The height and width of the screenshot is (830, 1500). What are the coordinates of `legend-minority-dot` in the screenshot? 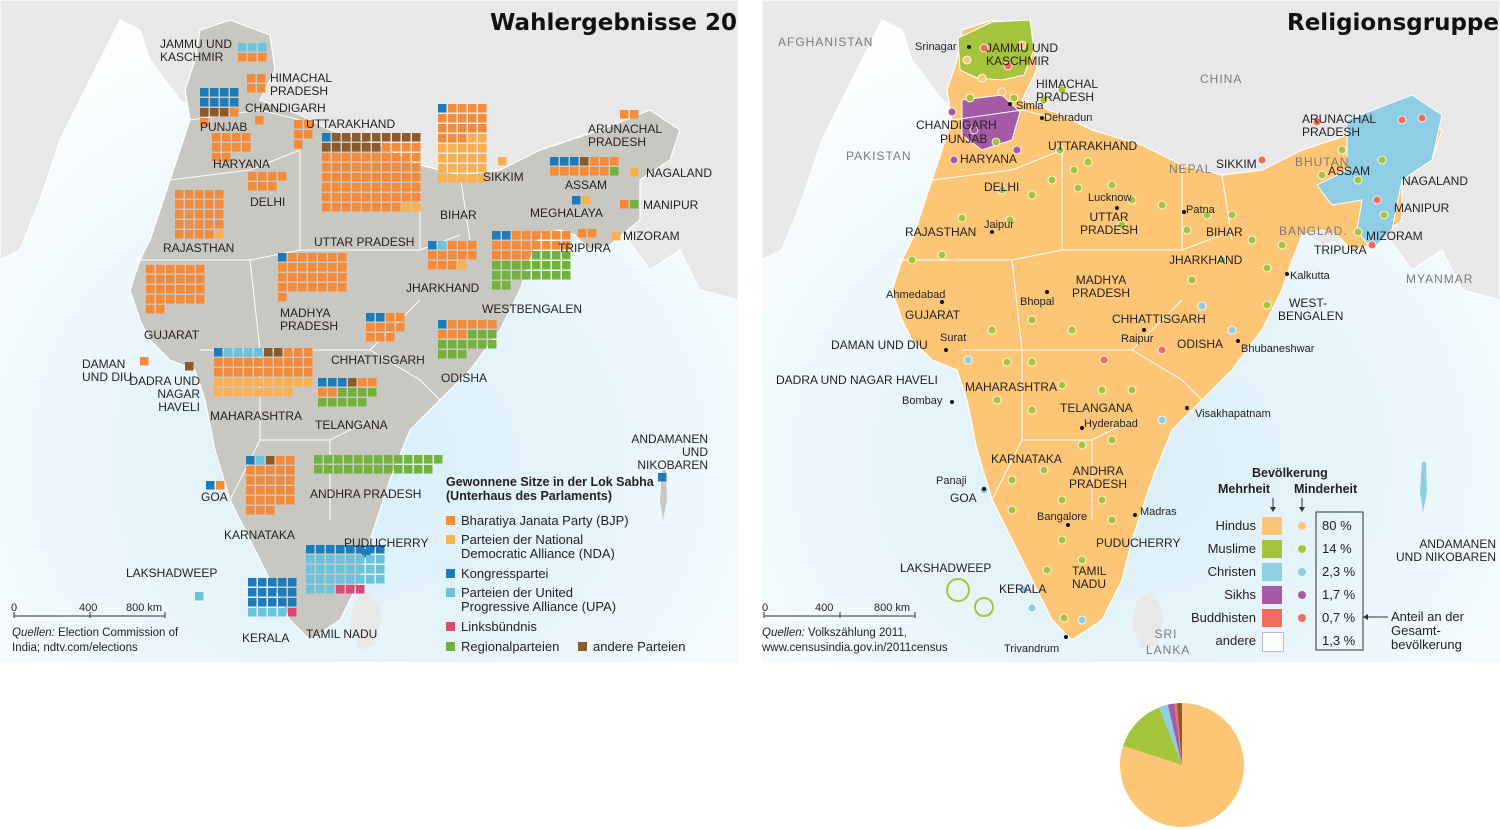 It's located at (1302, 572).